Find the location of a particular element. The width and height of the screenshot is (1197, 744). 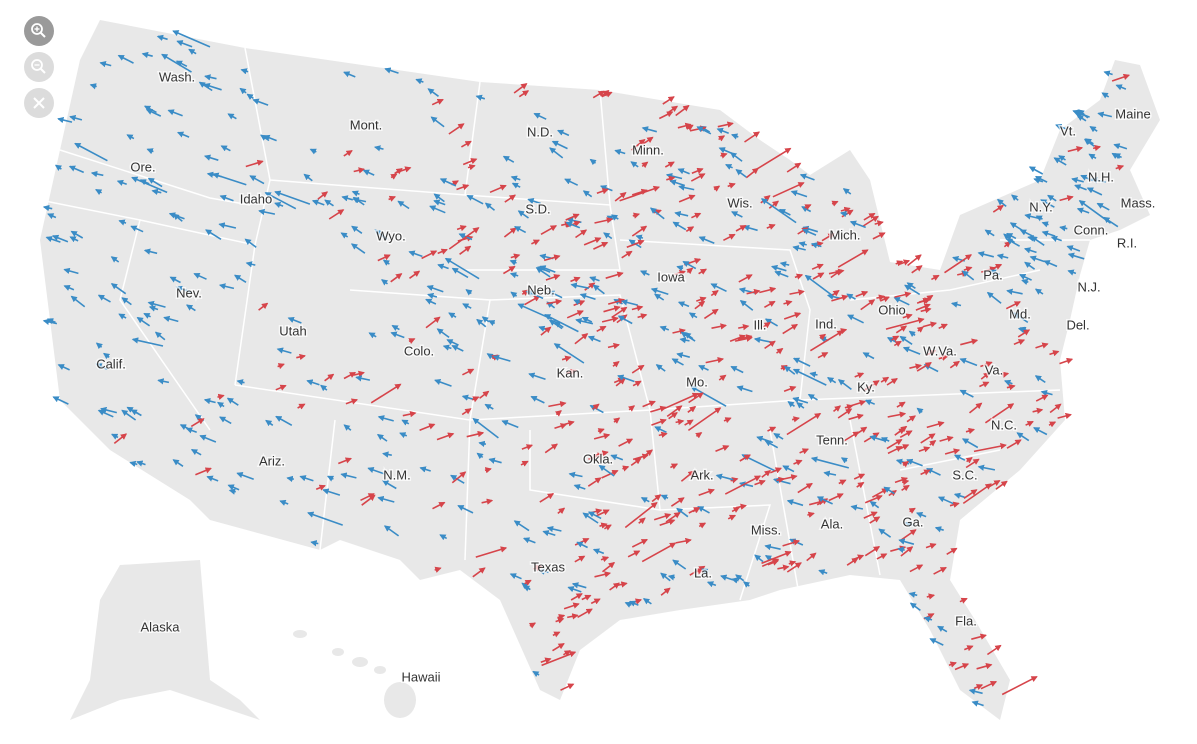

zoom-in-button is located at coordinates (39, 31).